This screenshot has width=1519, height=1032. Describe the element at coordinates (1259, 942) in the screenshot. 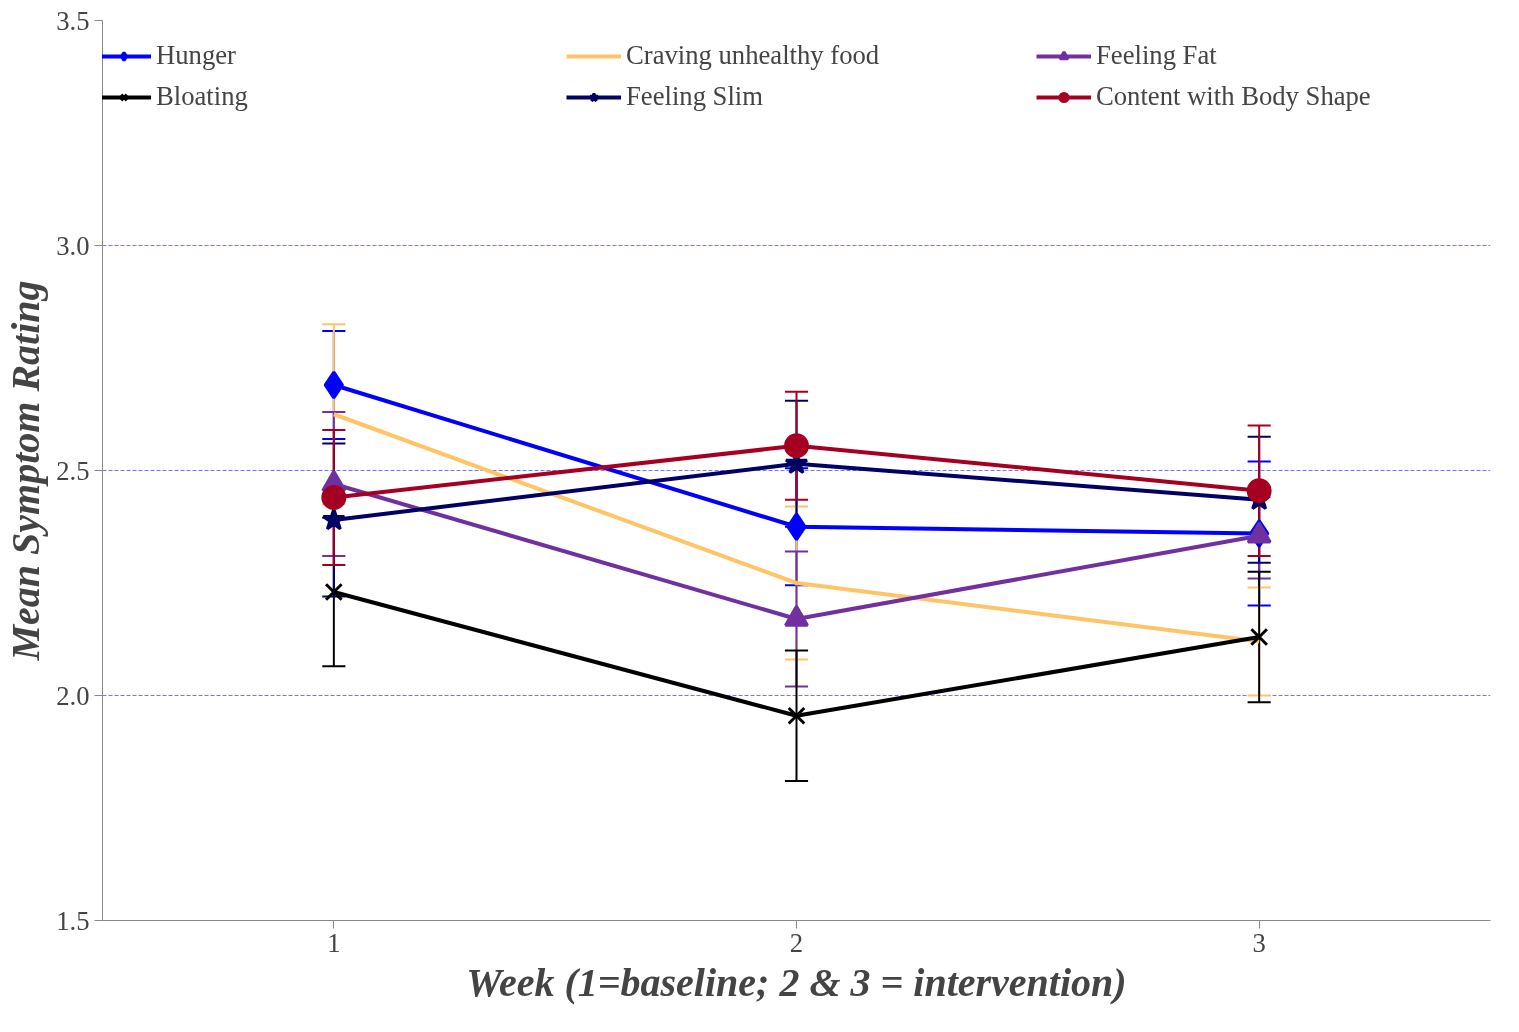

I see `x-tick-label: 3` at that location.